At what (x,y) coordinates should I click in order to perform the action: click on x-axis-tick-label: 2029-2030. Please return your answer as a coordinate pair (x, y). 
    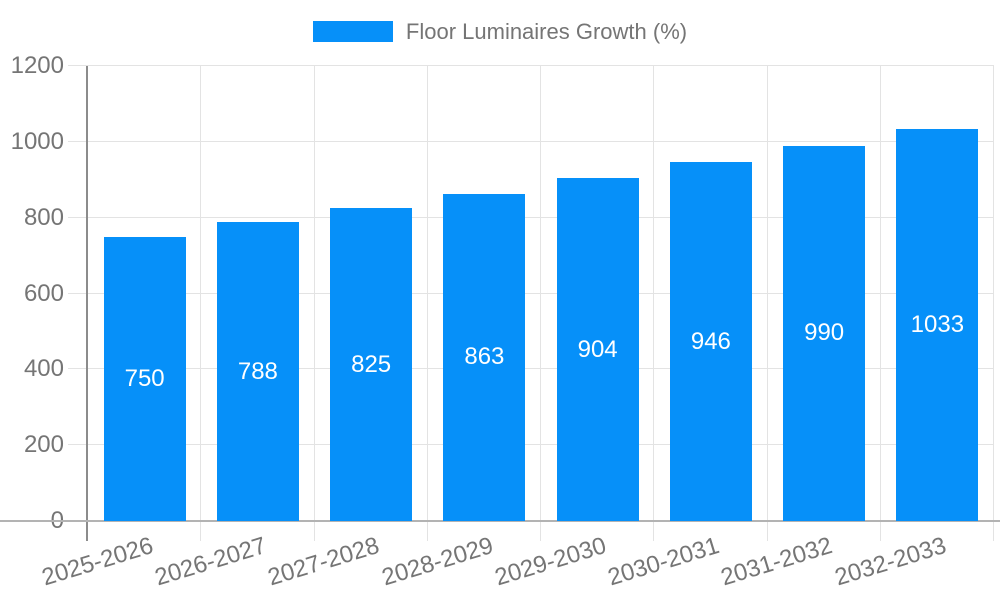
    Looking at the image, I should click on (550, 562).